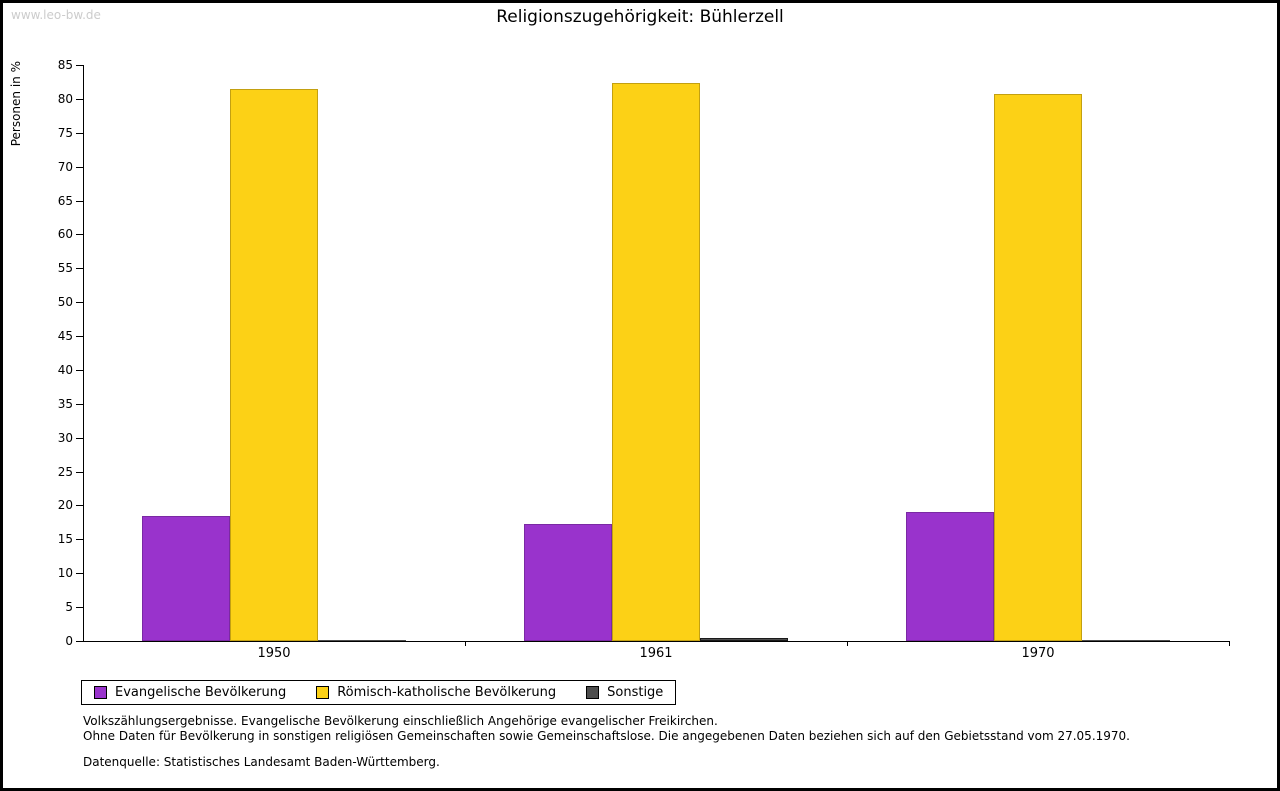 This screenshot has width=1280, height=791. I want to click on x-tick-label: 1970, so click(1038, 653).